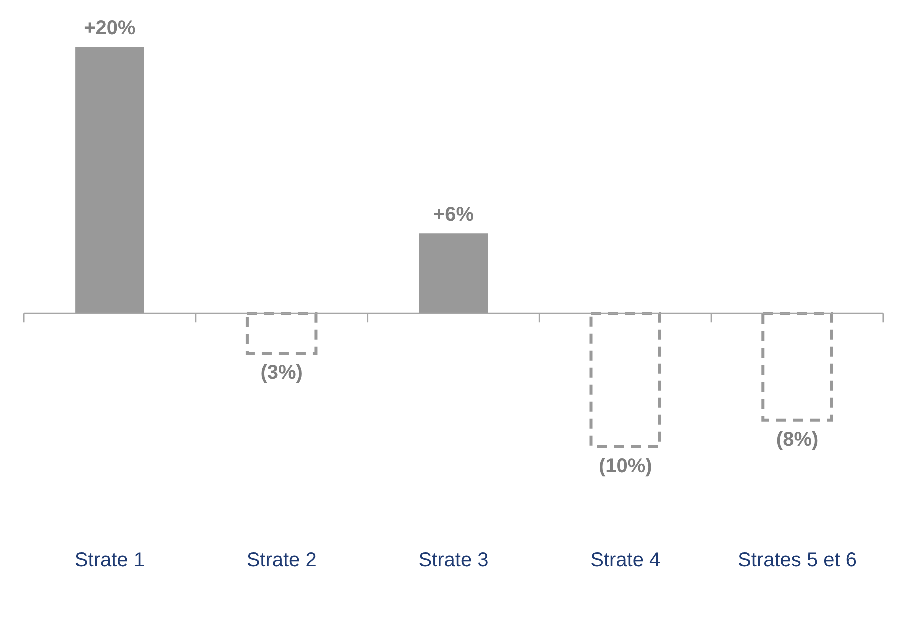  I want to click on x-tick-label: Strate 3, so click(453, 561).